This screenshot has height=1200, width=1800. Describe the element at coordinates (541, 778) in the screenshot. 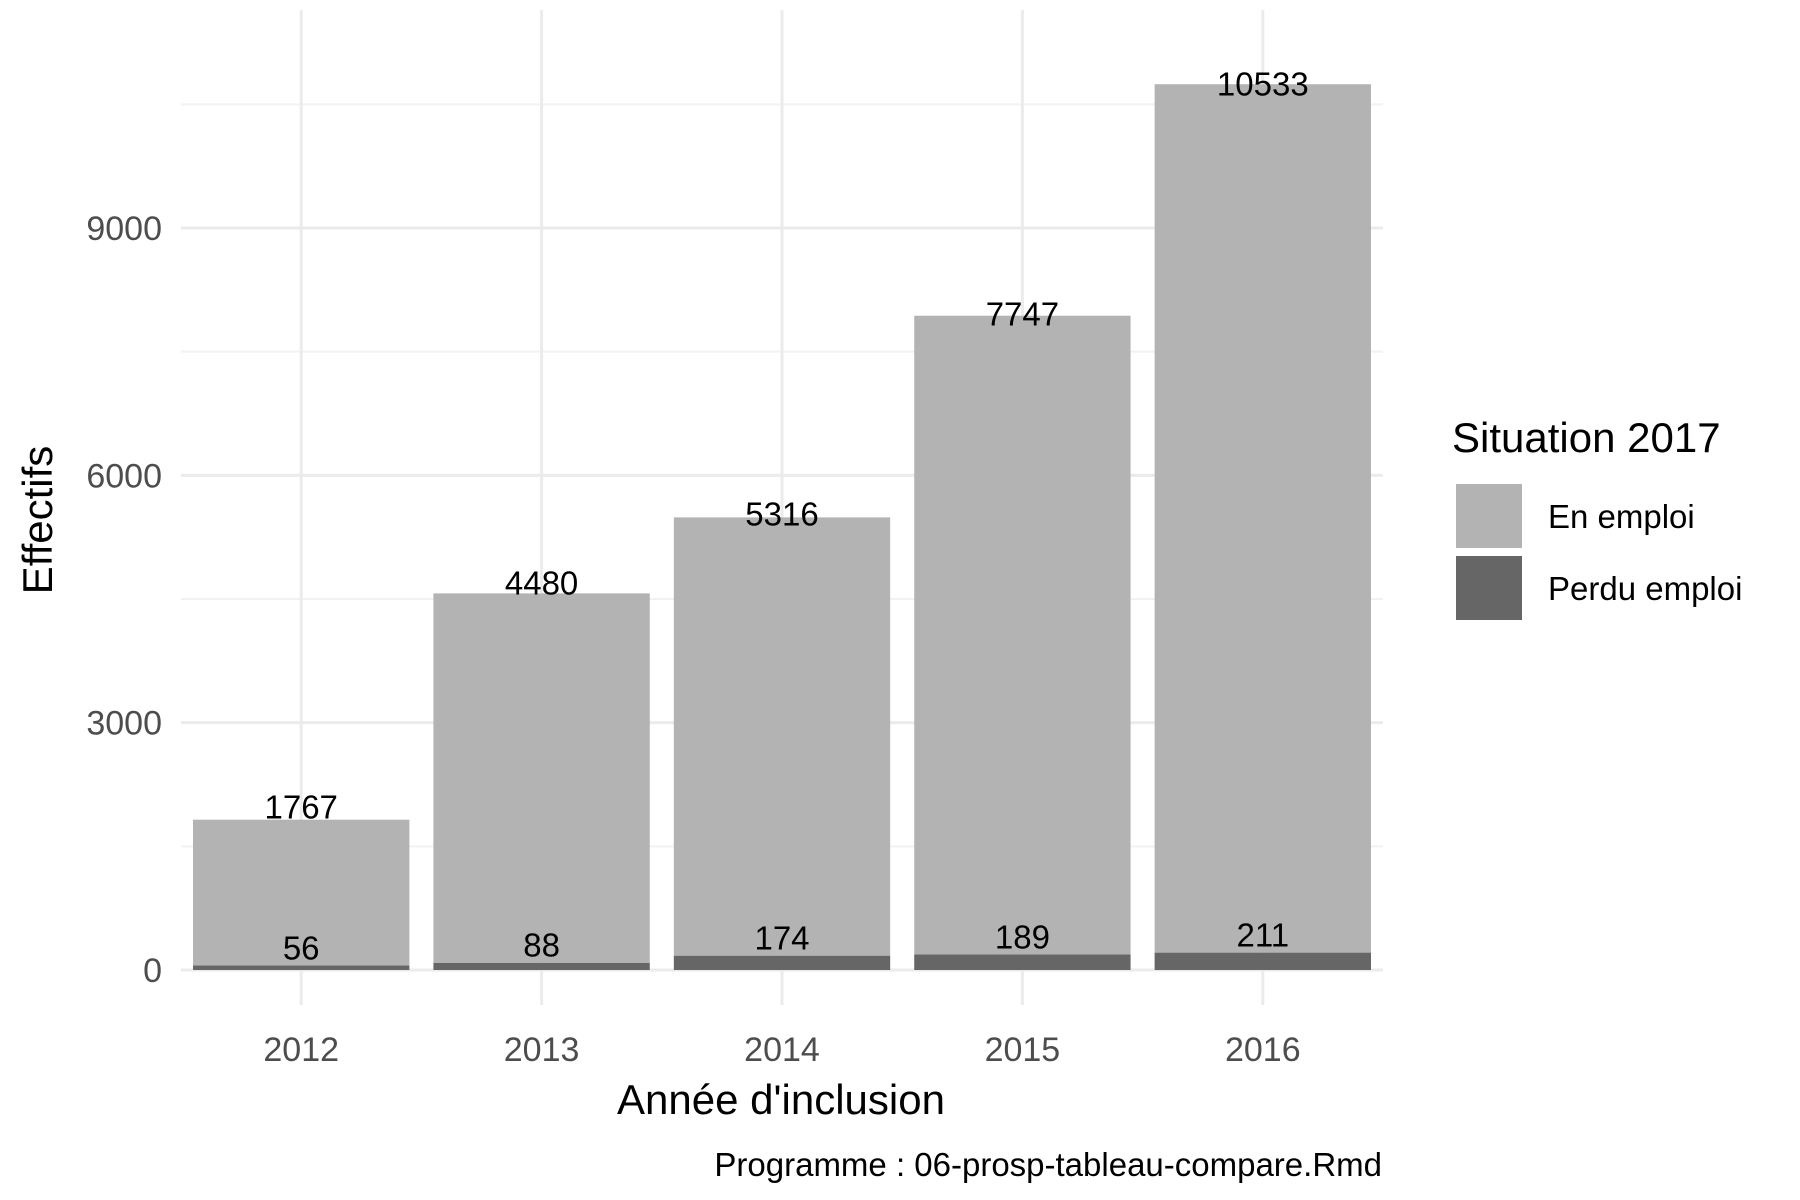

I see `bar-en-emploi-2013` at that location.